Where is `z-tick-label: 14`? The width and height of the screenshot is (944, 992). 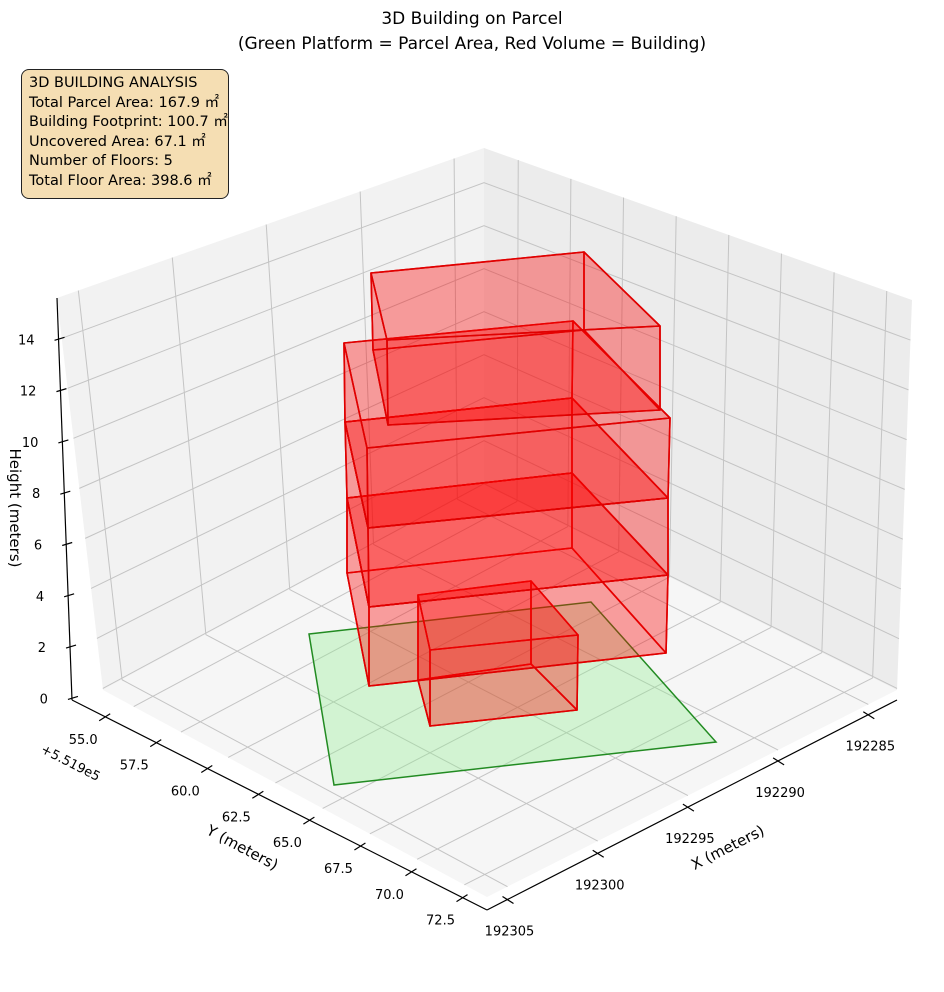
z-tick-label: 14 is located at coordinates (26, 340).